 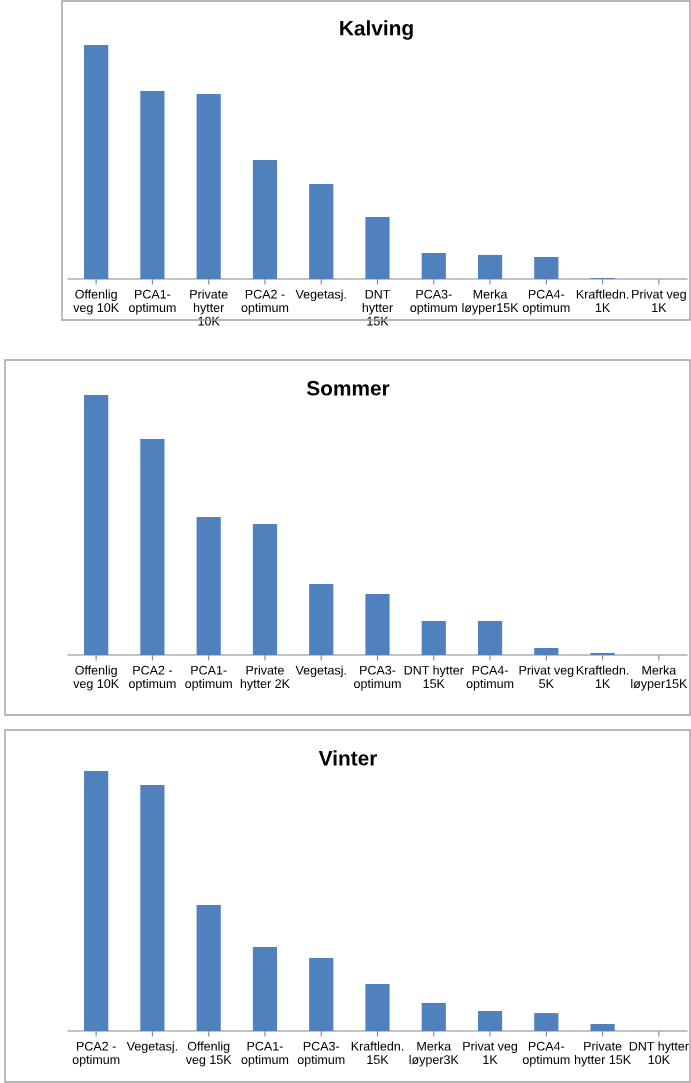 I want to click on x-tick-label: Private hytter 10K, so click(x=209, y=307).